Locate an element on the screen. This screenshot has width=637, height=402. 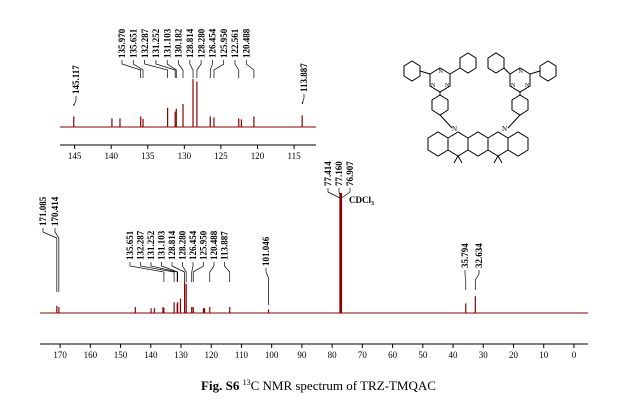
peak-label: 101.046 is located at coordinates (266, 251).